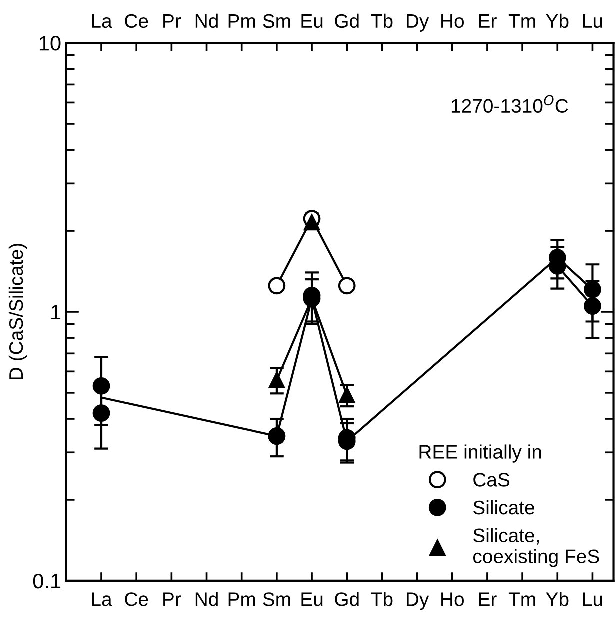 This screenshot has width=615, height=624. Describe the element at coordinates (504, 507) in the screenshot. I see `legend-label: Silicate` at that location.